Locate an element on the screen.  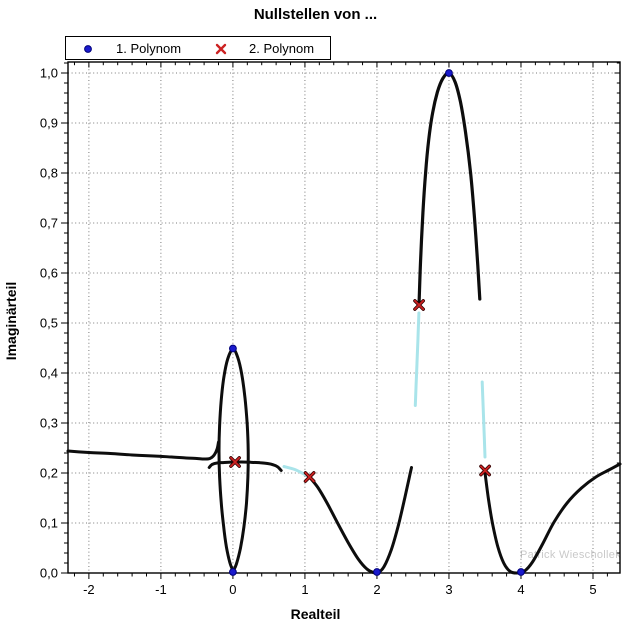
svg-text: 0 is located at coordinates (232, 589).